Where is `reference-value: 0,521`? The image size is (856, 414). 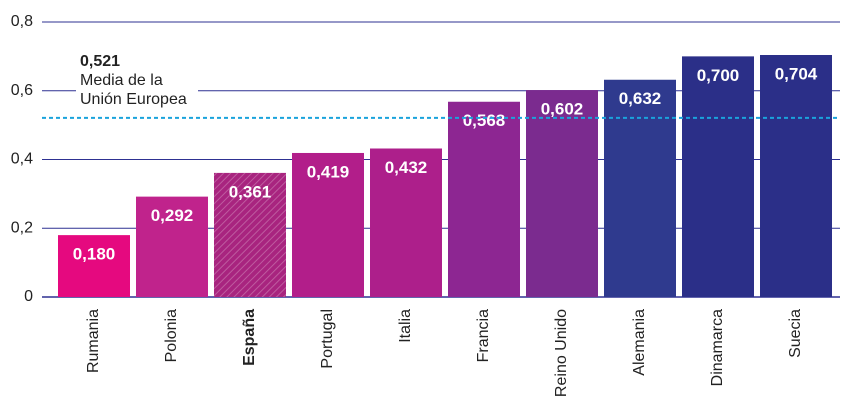
reference-value: 0,521 is located at coordinates (100, 61).